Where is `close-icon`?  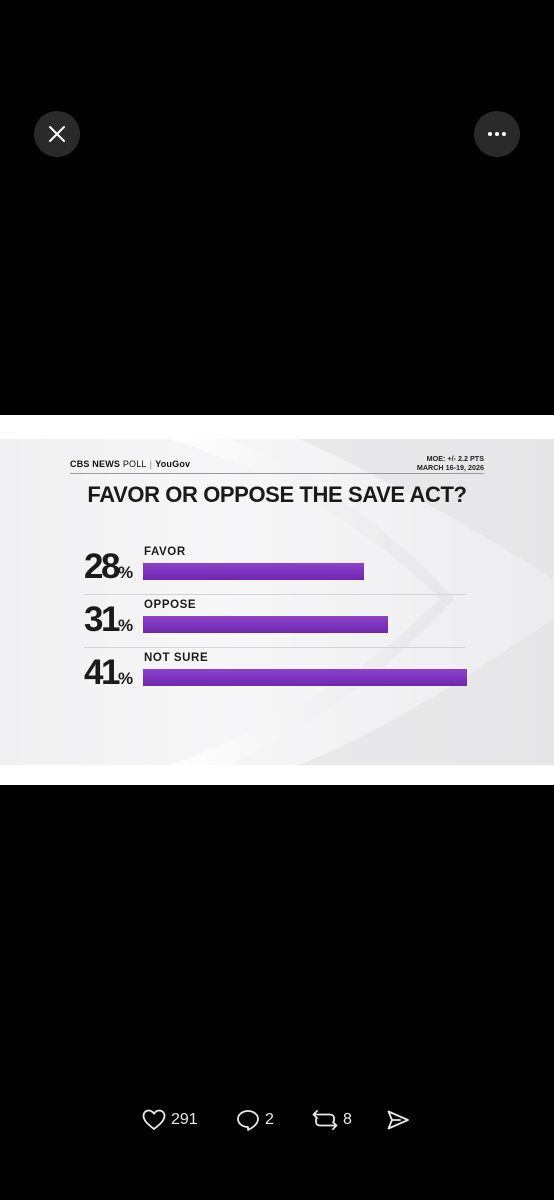 close-icon is located at coordinates (57, 134).